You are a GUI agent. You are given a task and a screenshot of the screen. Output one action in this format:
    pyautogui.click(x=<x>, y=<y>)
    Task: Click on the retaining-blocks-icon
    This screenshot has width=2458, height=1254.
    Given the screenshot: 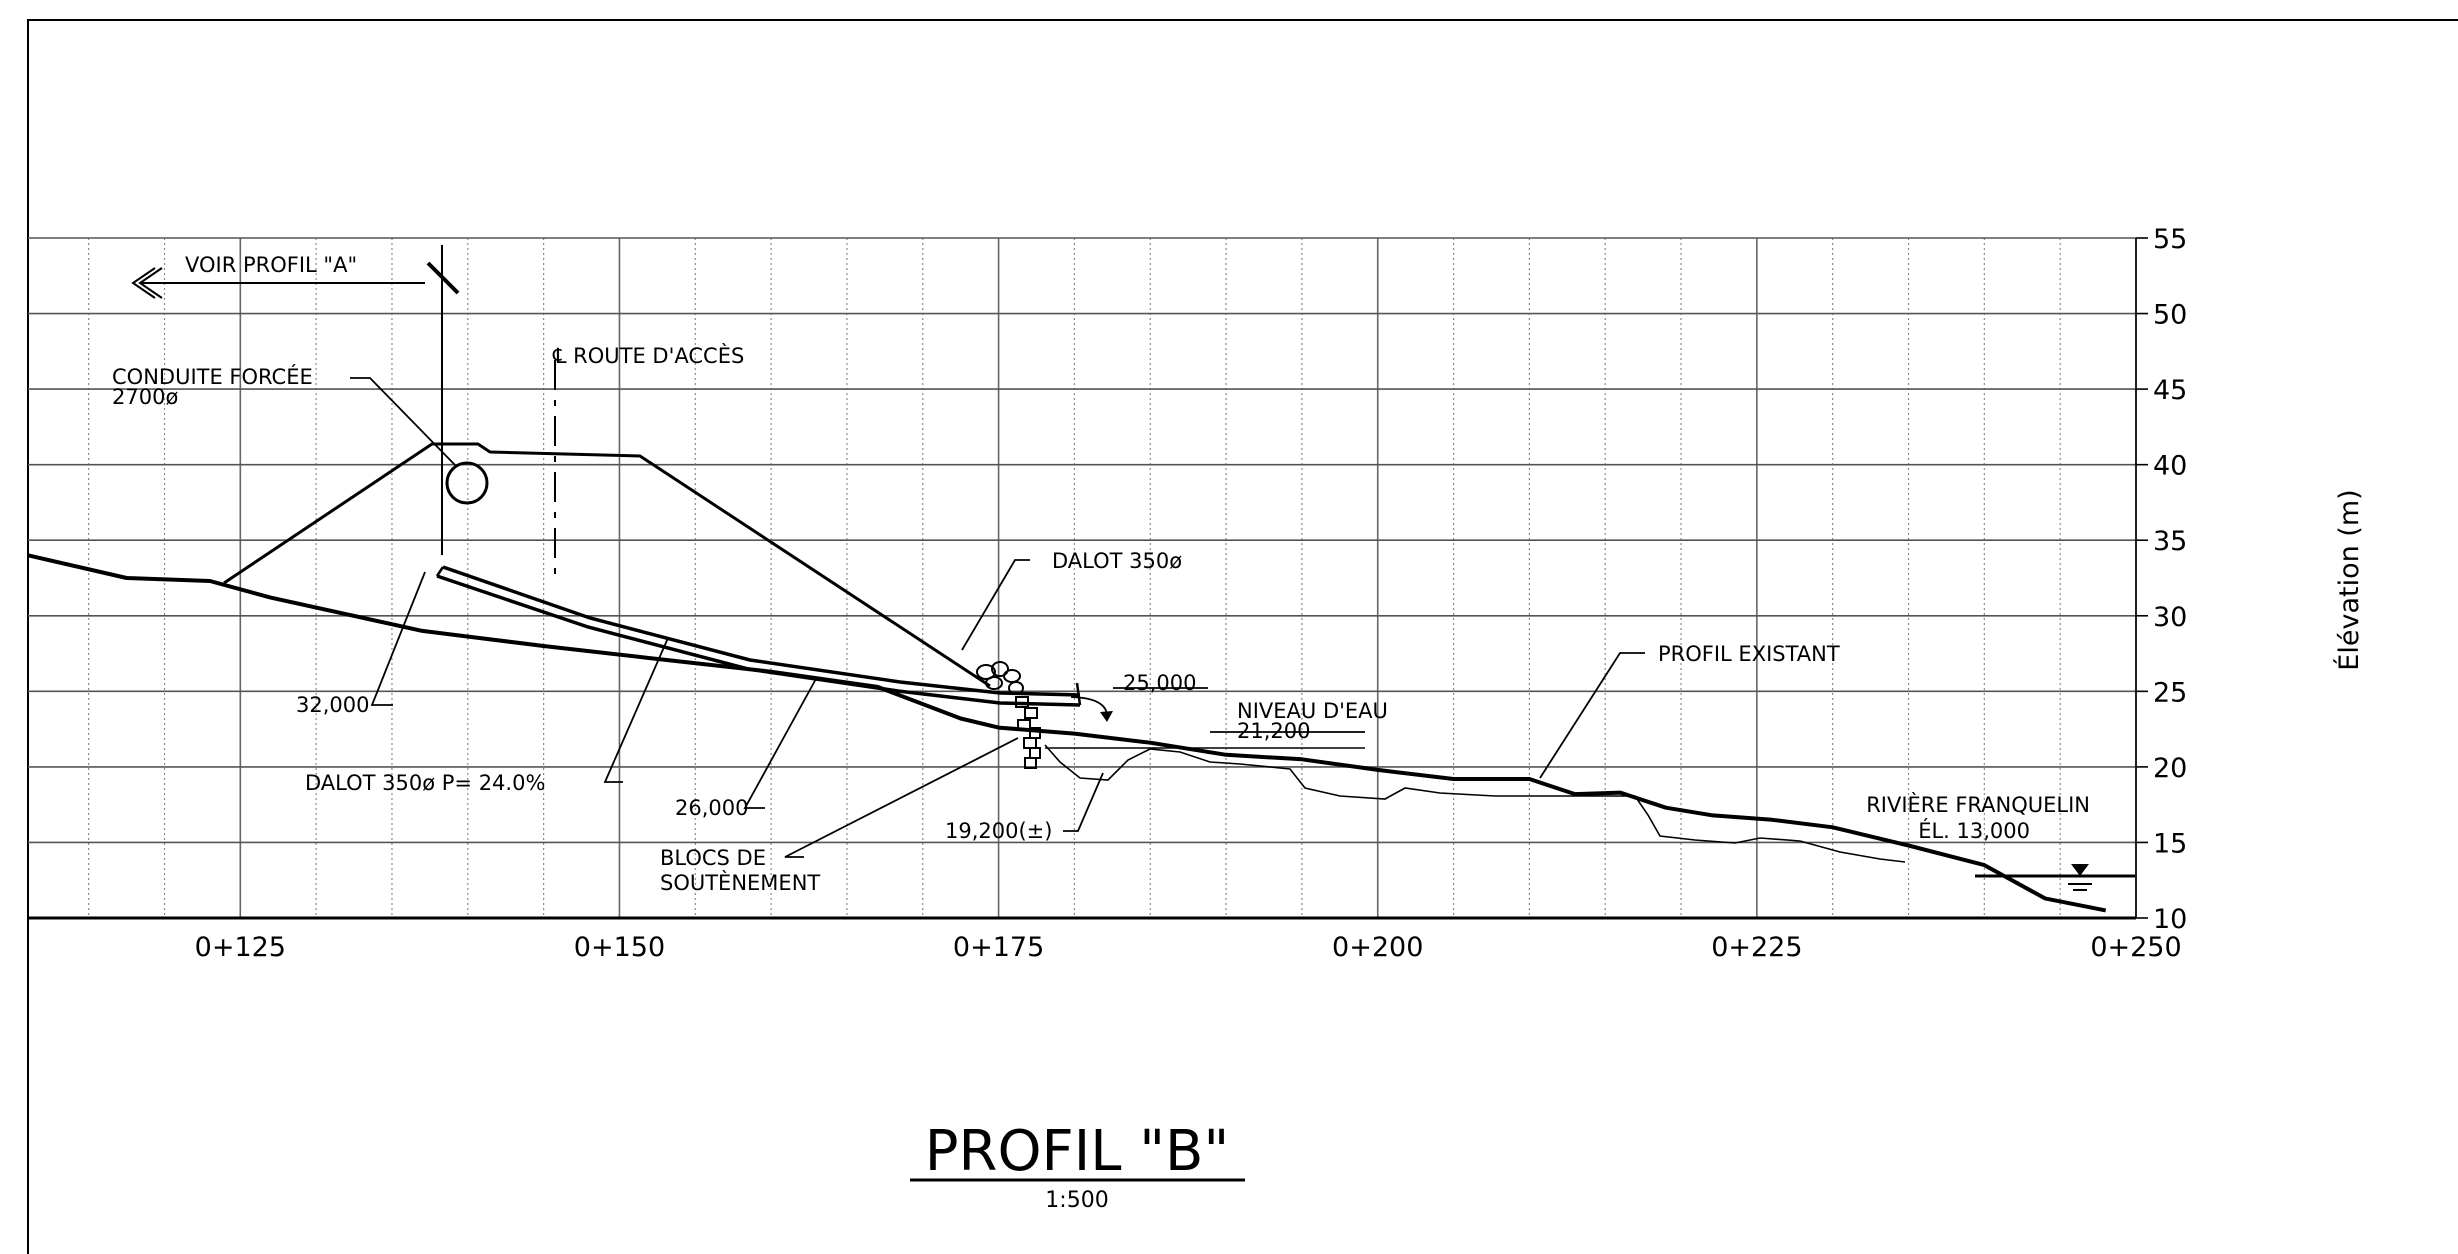 What is the action you would take?
    pyautogui.click(x=1008, y=715)
    